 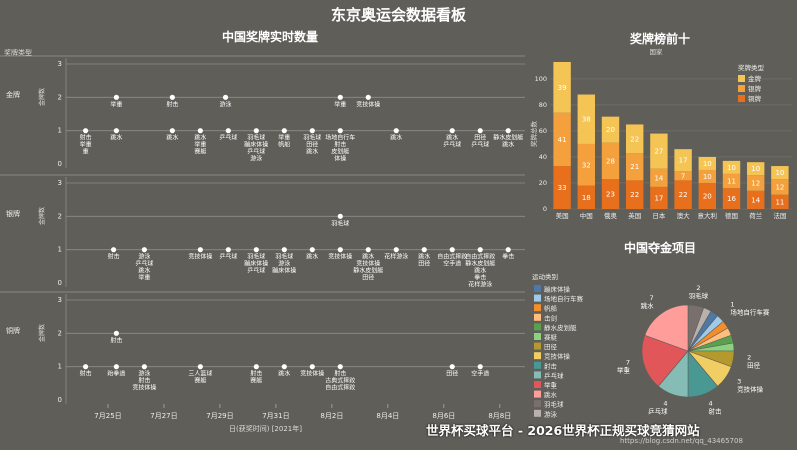 What do you see at coordinates (749, 357) in the screenshot?
I see `pie-value-label: 2` at bounding box center [749, 357].